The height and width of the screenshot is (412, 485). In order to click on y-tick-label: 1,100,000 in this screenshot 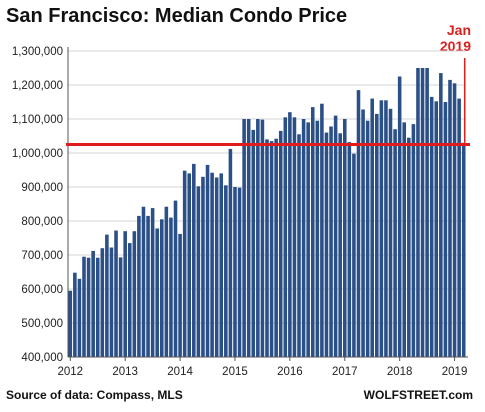, I will do `click(37, 120)`.